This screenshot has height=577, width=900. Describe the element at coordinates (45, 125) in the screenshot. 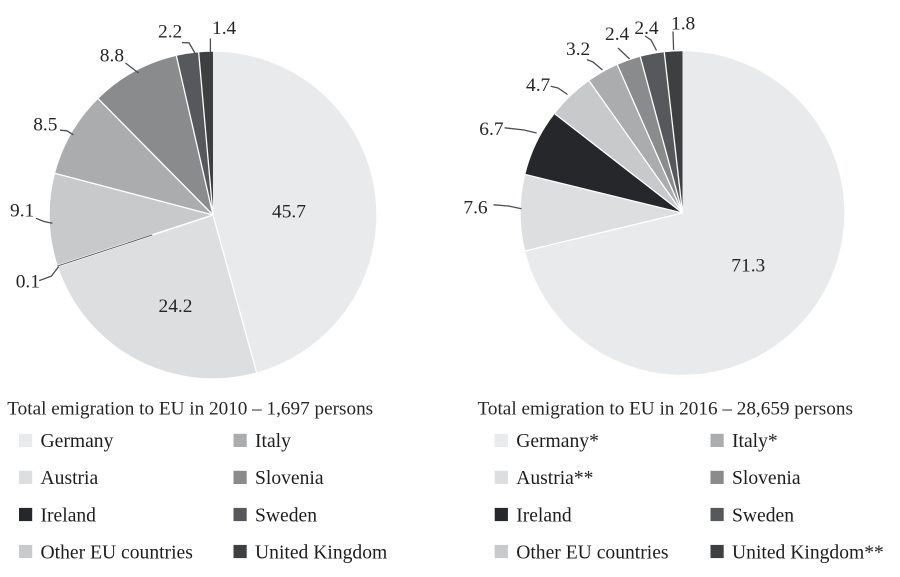

I see `svg-text: 8.5` at that location.